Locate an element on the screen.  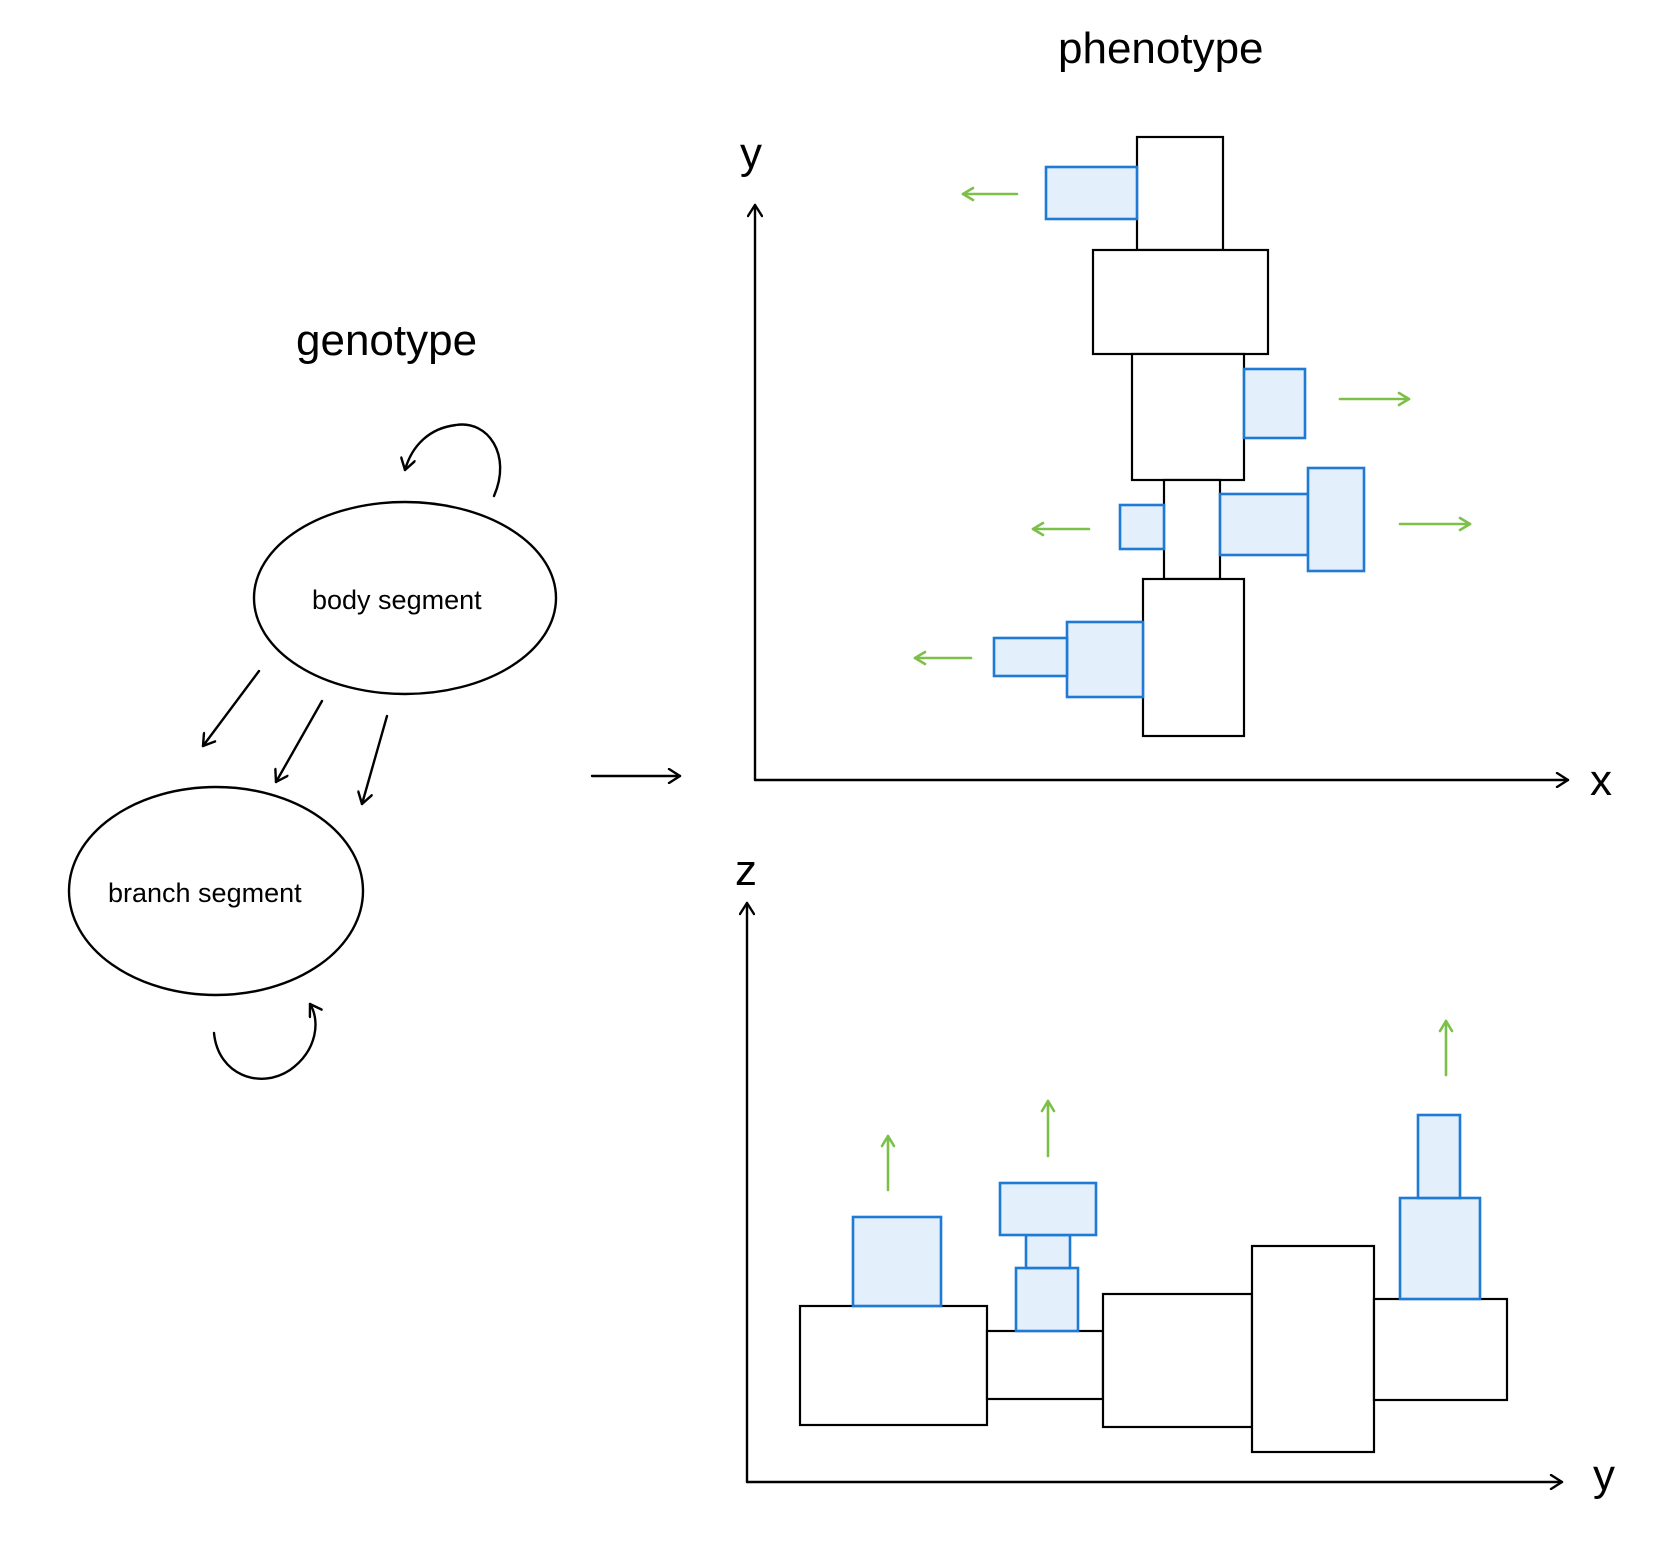
genotype-graph: body segment branch segment is located at coordinates (312, 751).